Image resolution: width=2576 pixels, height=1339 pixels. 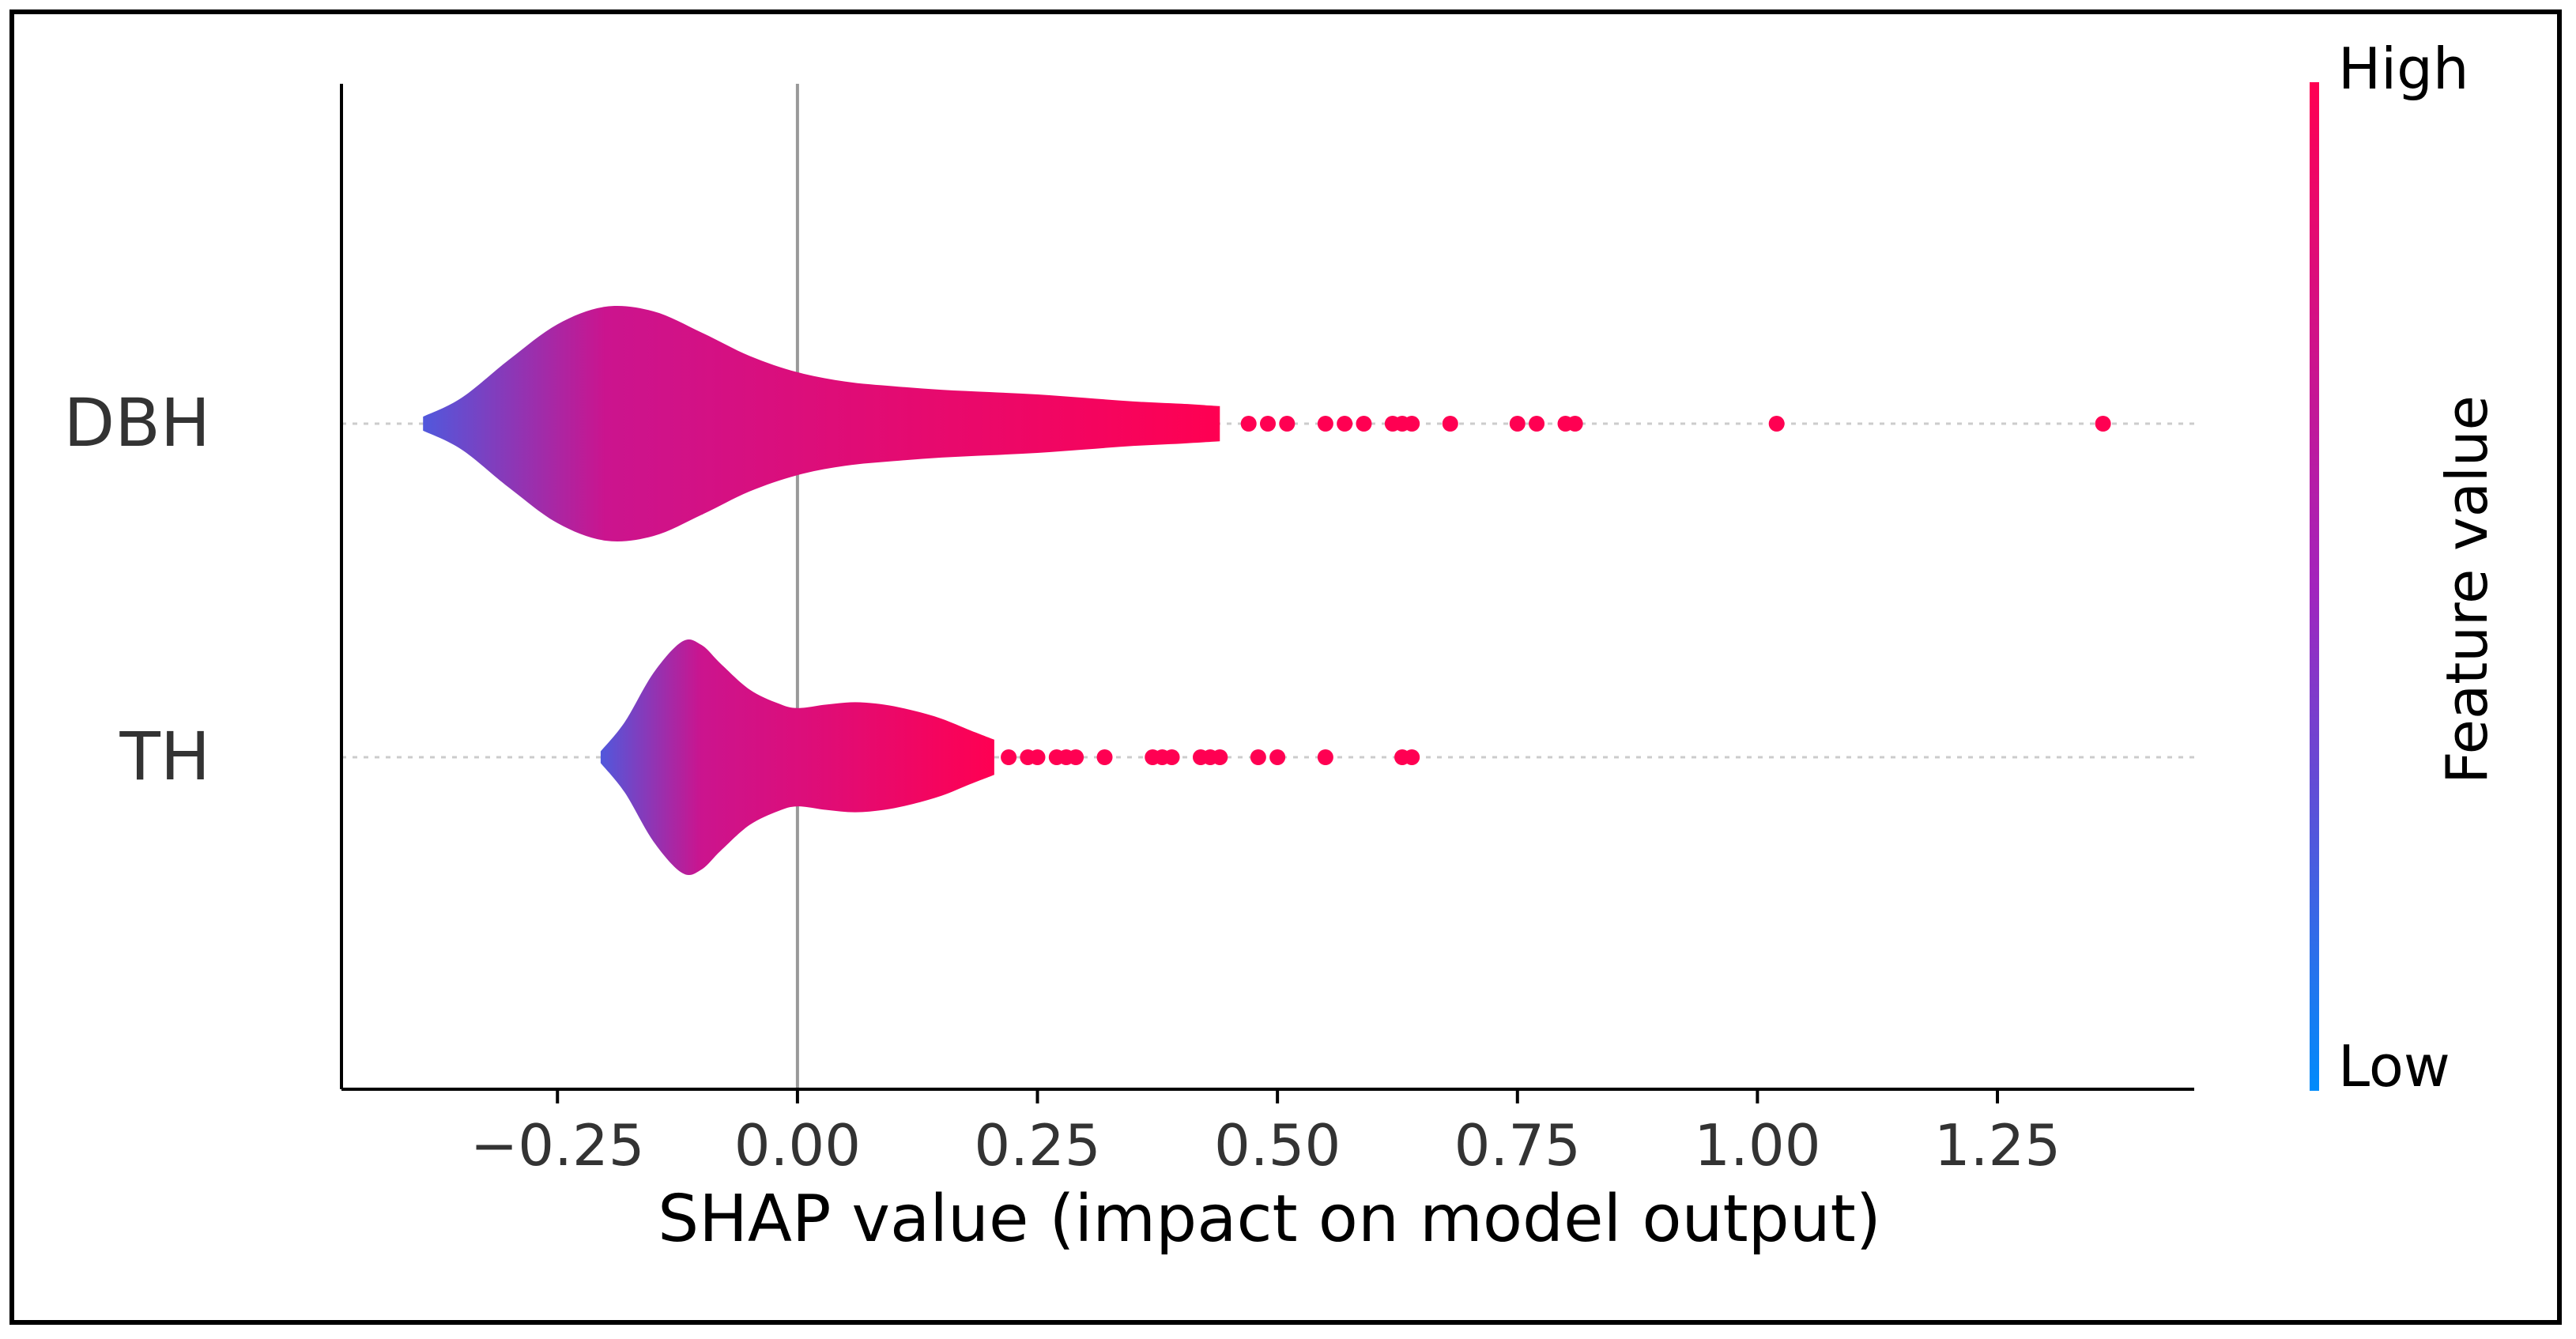 What do you see at coordinates (557, 1145) in the screenshot?
I see `x-tick-label: −0.25` at bounding box center [557, 1145].